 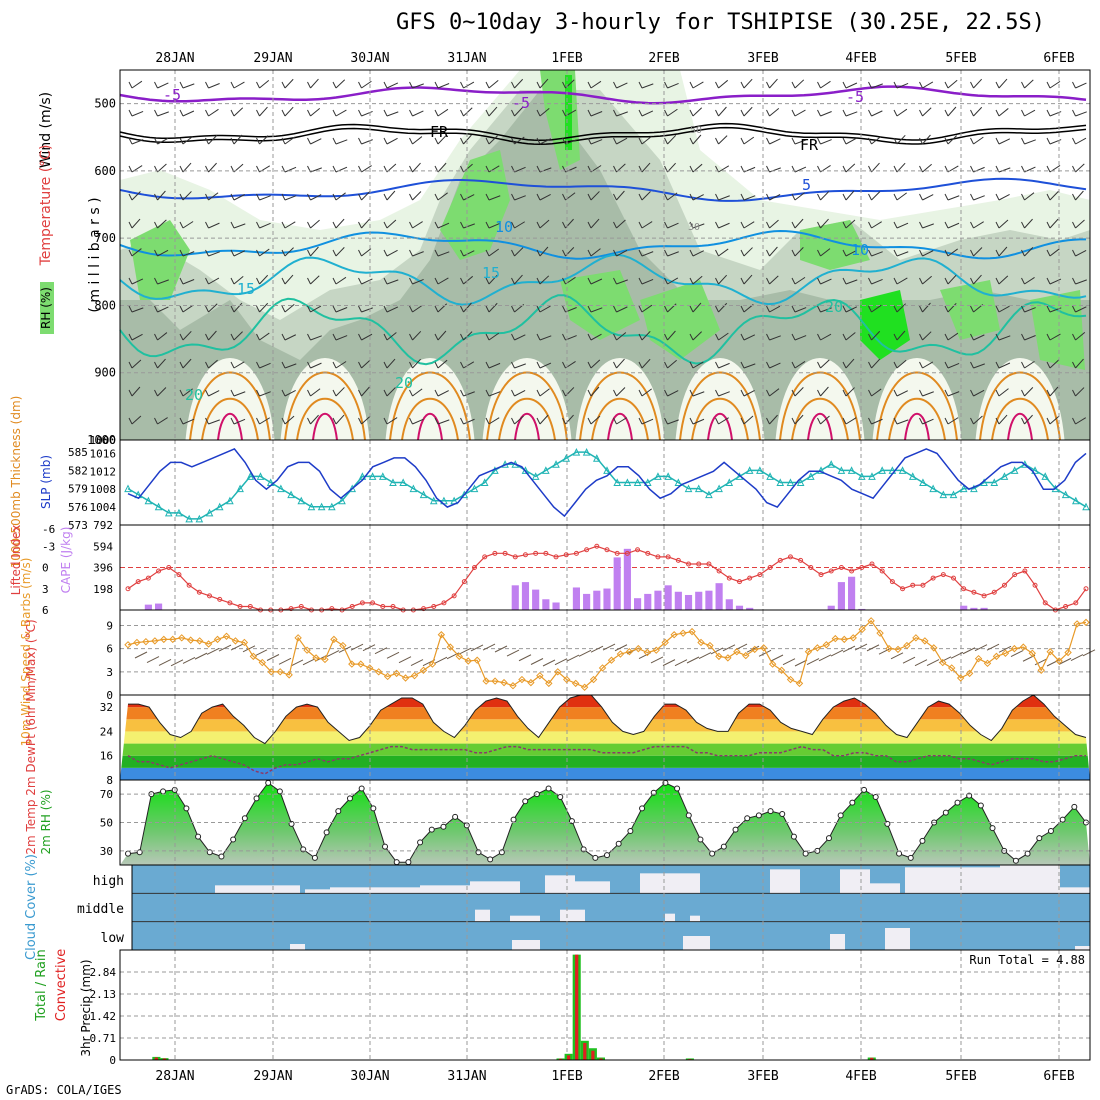 What do you see at coordinates (860, 250) in the screenshot?
I see `contour-label: 10` at bounding box center [860, 250].